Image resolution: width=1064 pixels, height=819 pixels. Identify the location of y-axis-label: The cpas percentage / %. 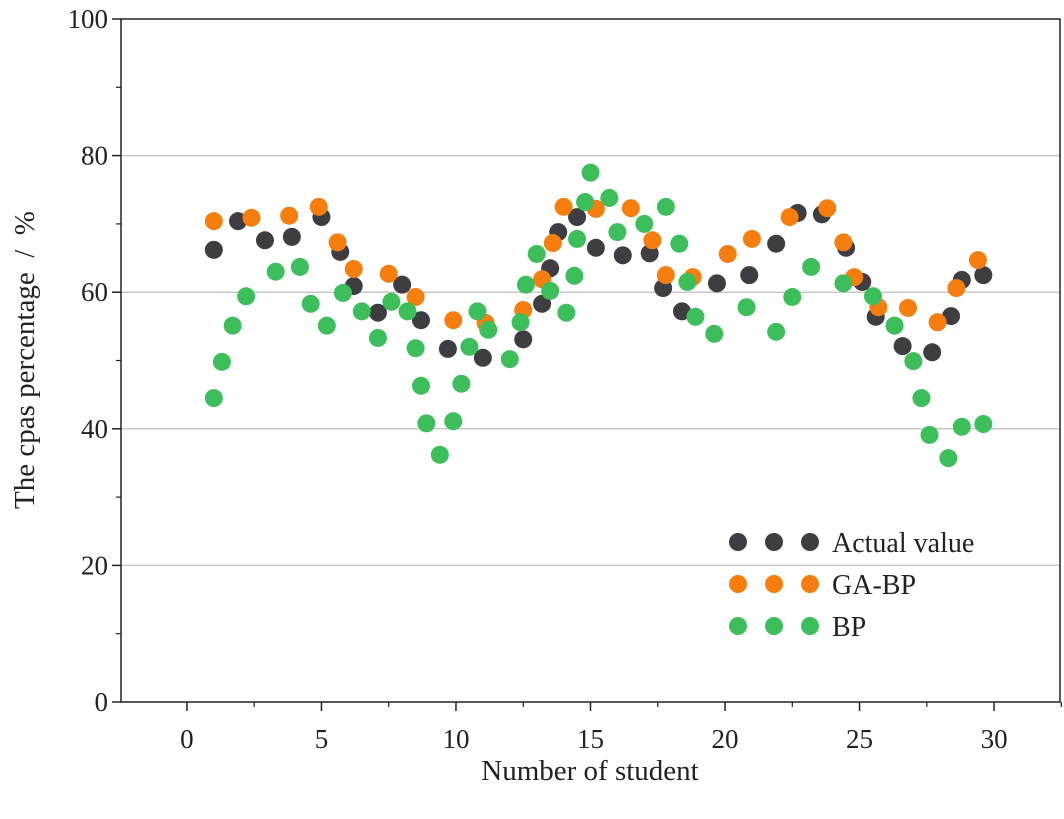
(25, 360).